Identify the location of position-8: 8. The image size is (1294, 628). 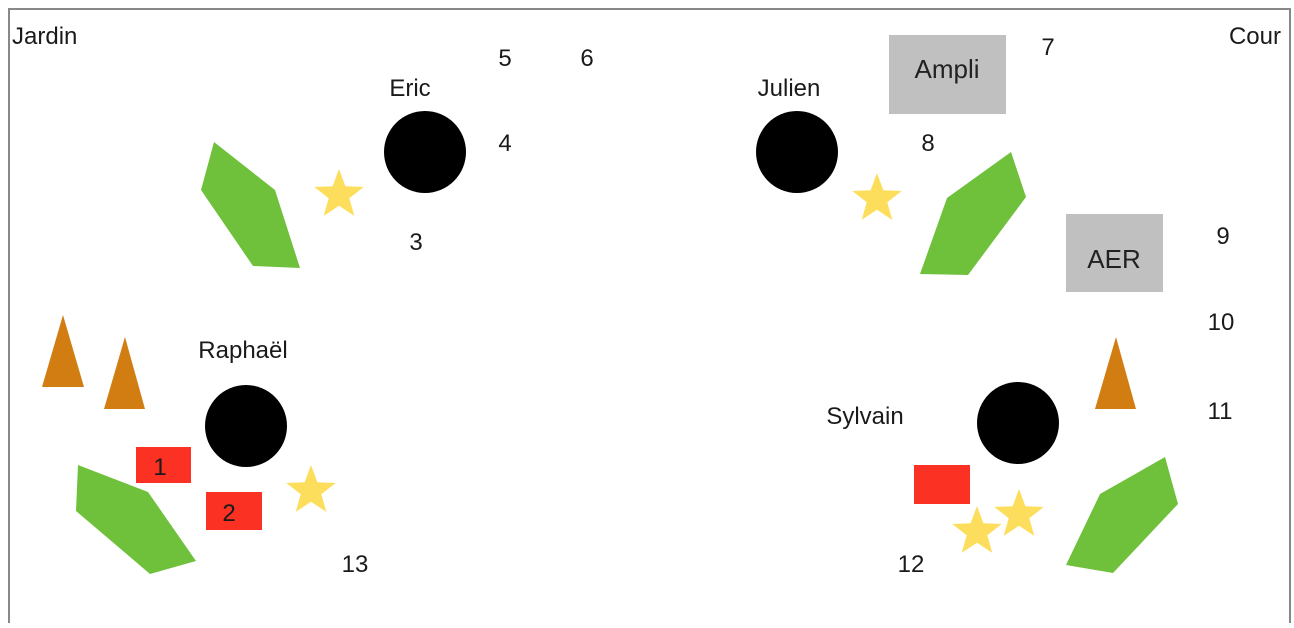
(927, 143).